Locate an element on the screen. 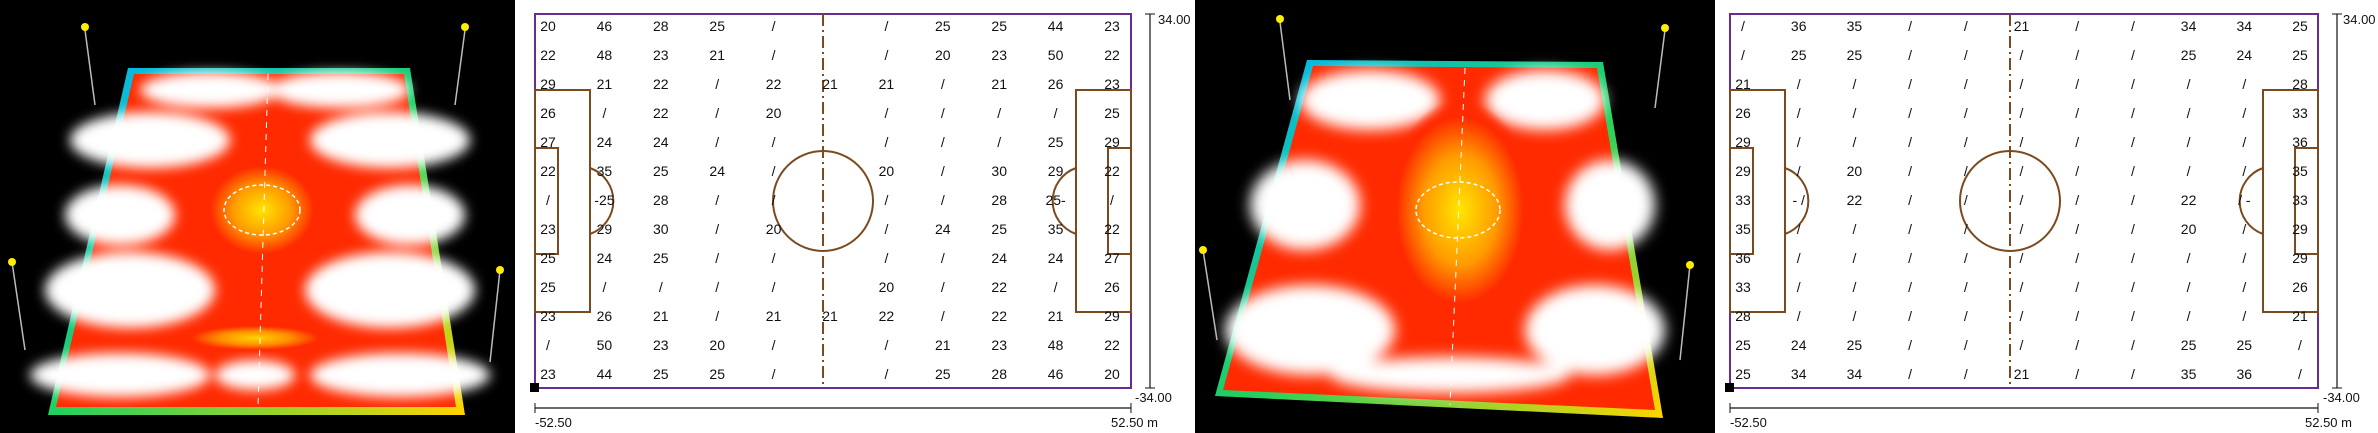 The width and height of the screenshot is (2378, 433). right-penalty-area is located at coordinates (2290, 201).